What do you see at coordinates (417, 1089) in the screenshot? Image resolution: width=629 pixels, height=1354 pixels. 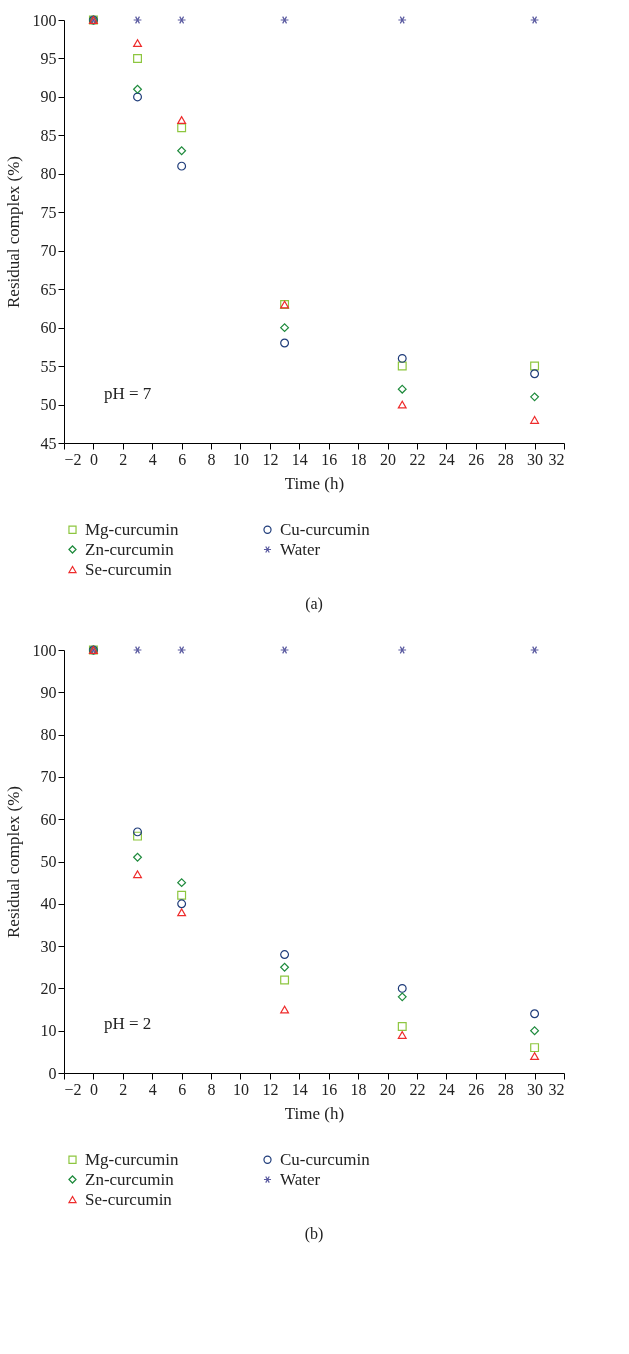 I see `x-tick-label: 22` at bounding box center [417, 1089].